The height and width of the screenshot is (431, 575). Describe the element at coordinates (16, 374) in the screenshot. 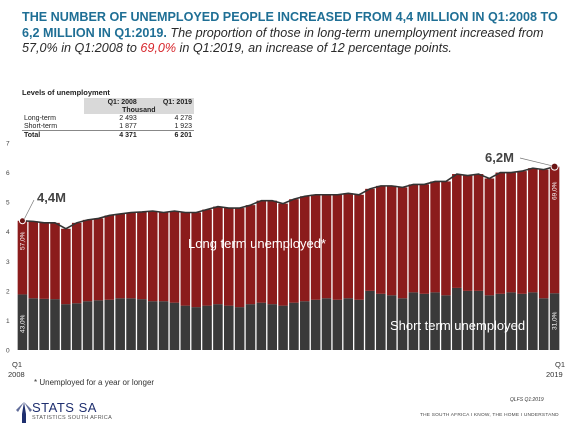

I see `x-first-label-year: 2008` at that location.